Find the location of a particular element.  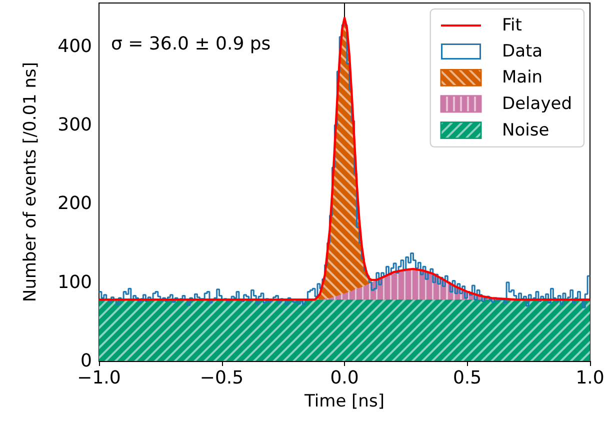

y-tick-label: 100 is located at coordinates (75, 282).